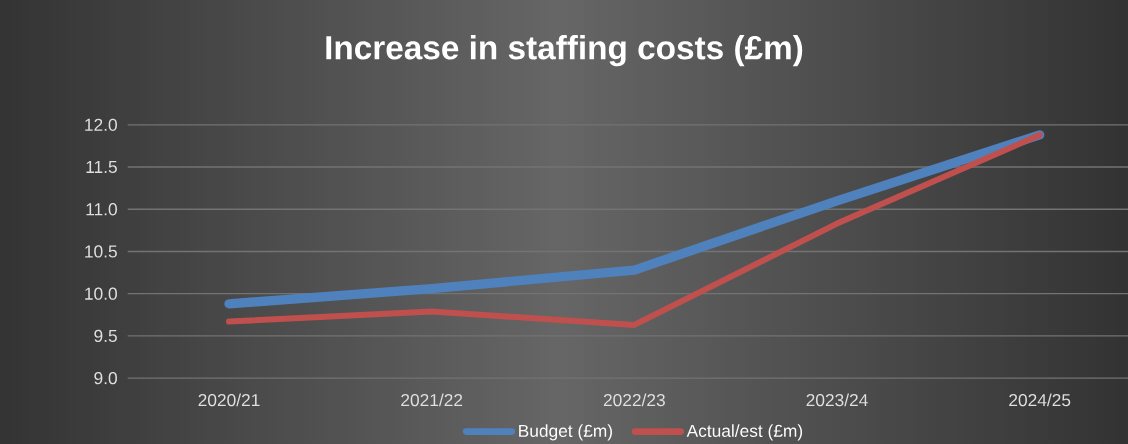 The width and height of the screenshot is (1128, 444). Describe the element at coordinates (837, 400) in the screenshot. I see `x-tick-label: 2023/24` at that location.